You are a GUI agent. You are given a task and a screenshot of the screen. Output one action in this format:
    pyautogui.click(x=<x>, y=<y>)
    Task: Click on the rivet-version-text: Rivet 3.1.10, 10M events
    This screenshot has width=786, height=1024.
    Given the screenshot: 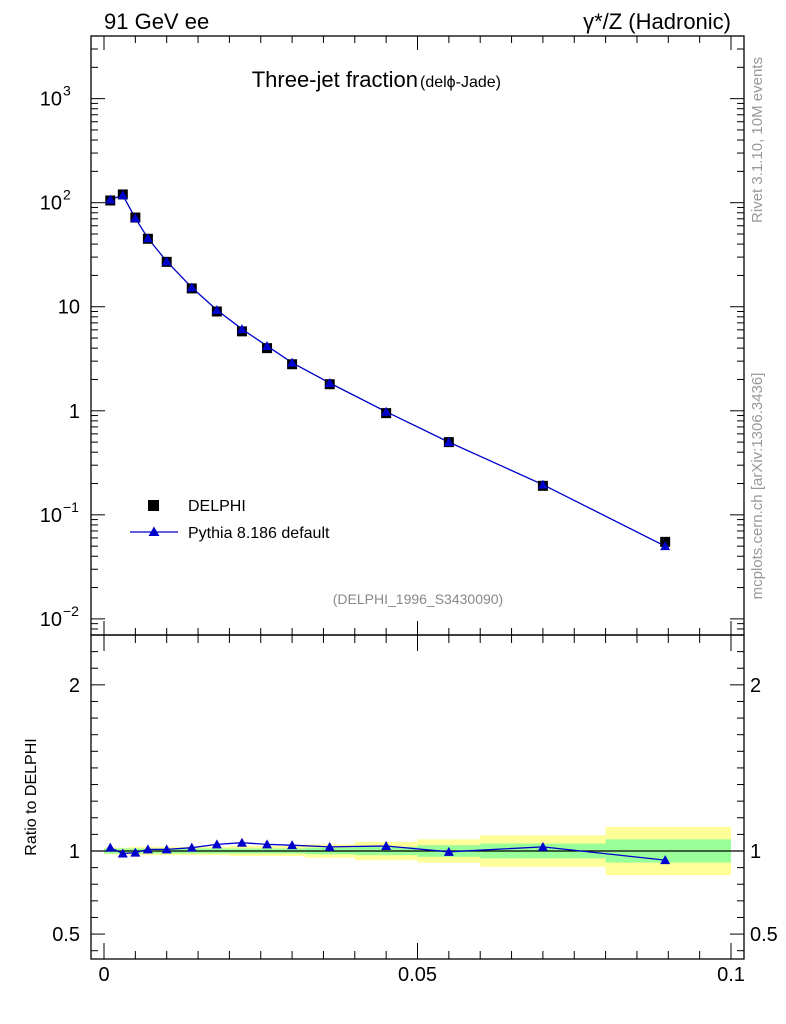 What is the action you would take?
    pyautogui.click(x=757, y=140)
    